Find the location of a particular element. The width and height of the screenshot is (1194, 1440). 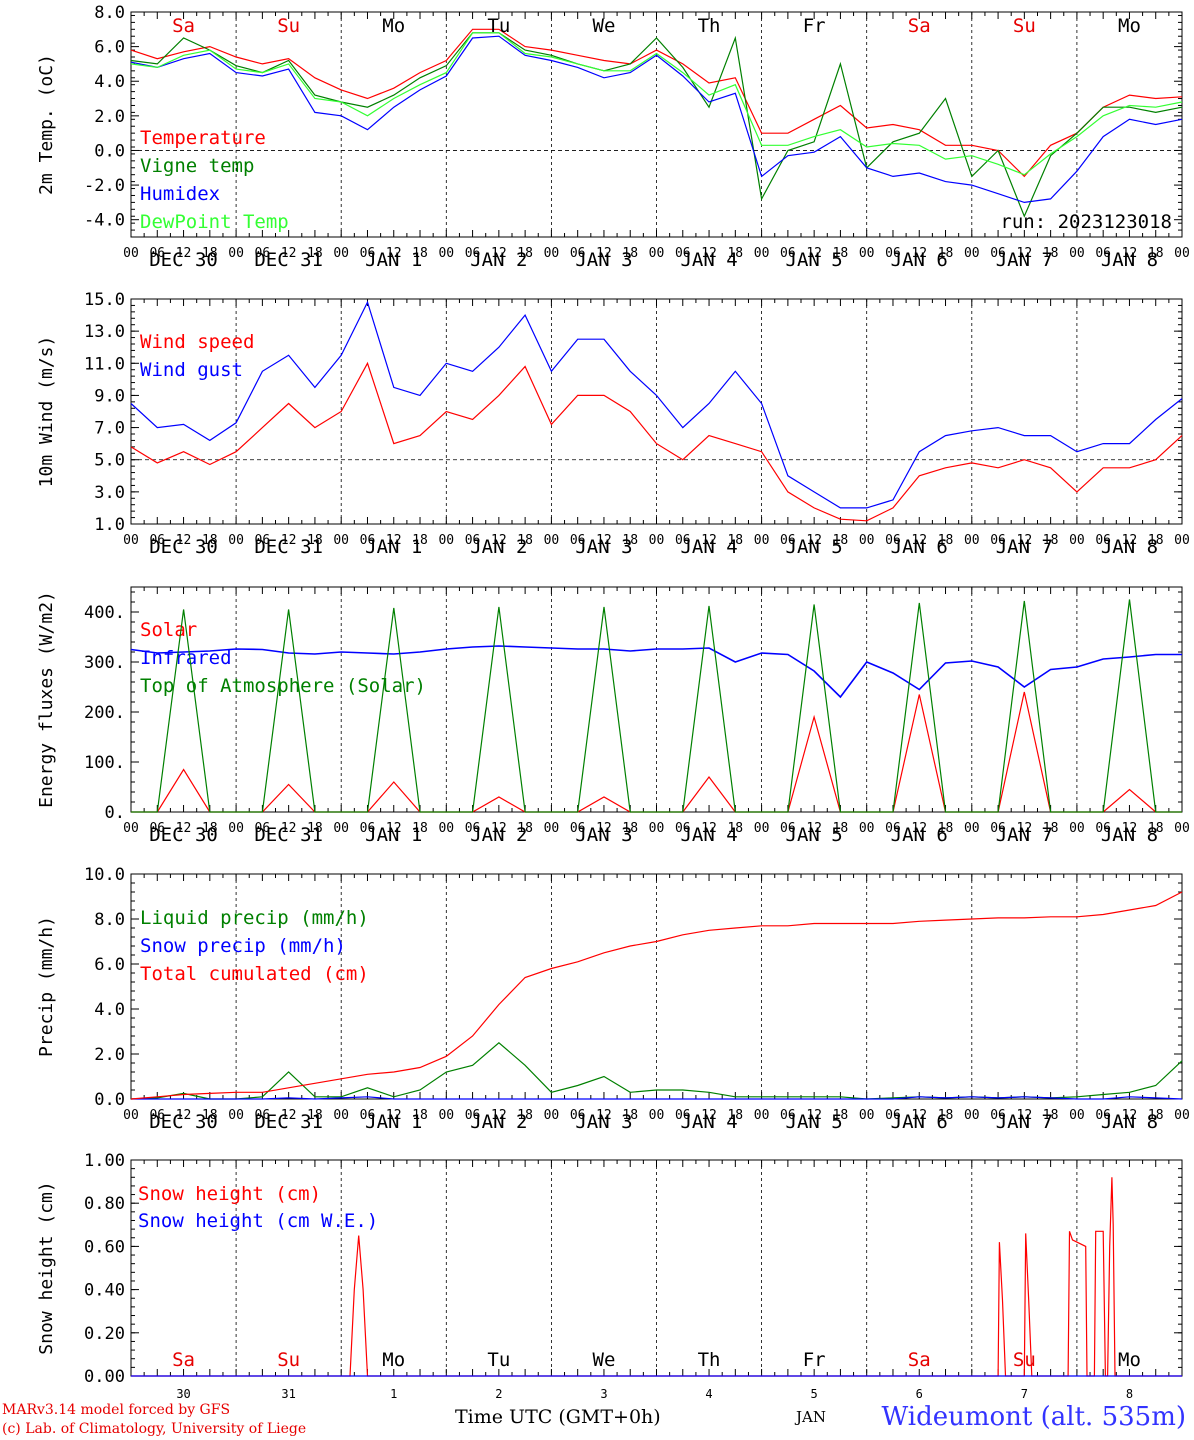

credit-line-1: MARv3.14 model forced by GFS is located at coordinates (116, 1410).